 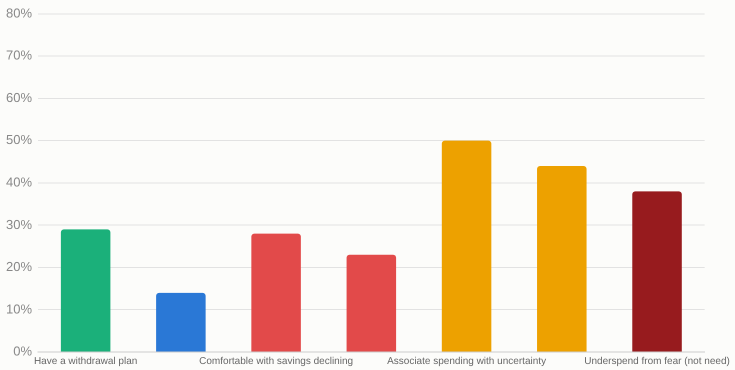 I want to click on y-tick-label: 30%, so click(x=19, y=224).